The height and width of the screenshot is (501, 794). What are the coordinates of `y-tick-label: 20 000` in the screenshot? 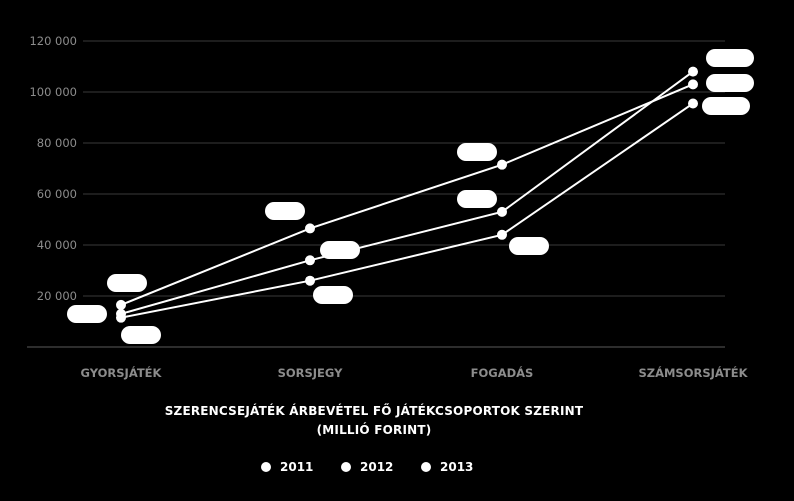 It's located at (57, 296).